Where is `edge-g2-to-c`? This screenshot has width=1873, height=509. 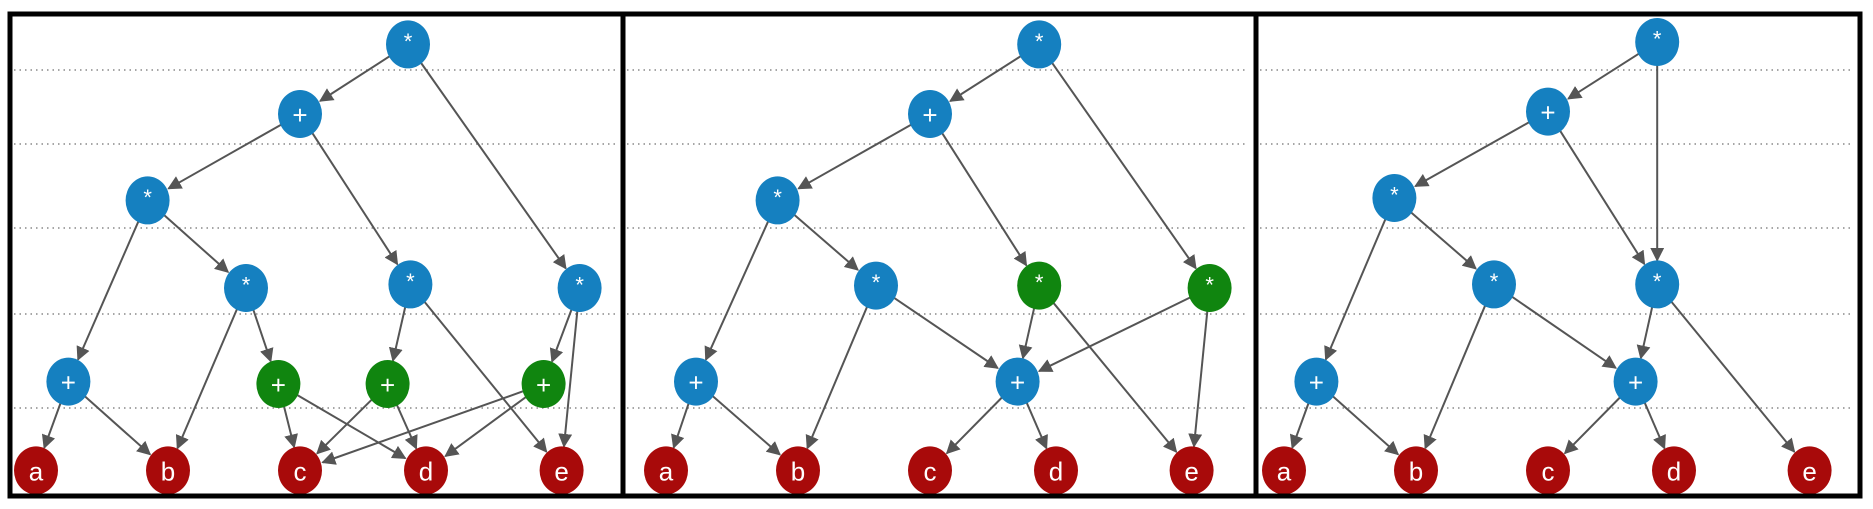
edge-g2-to-c is located at coordinates (344, 426).